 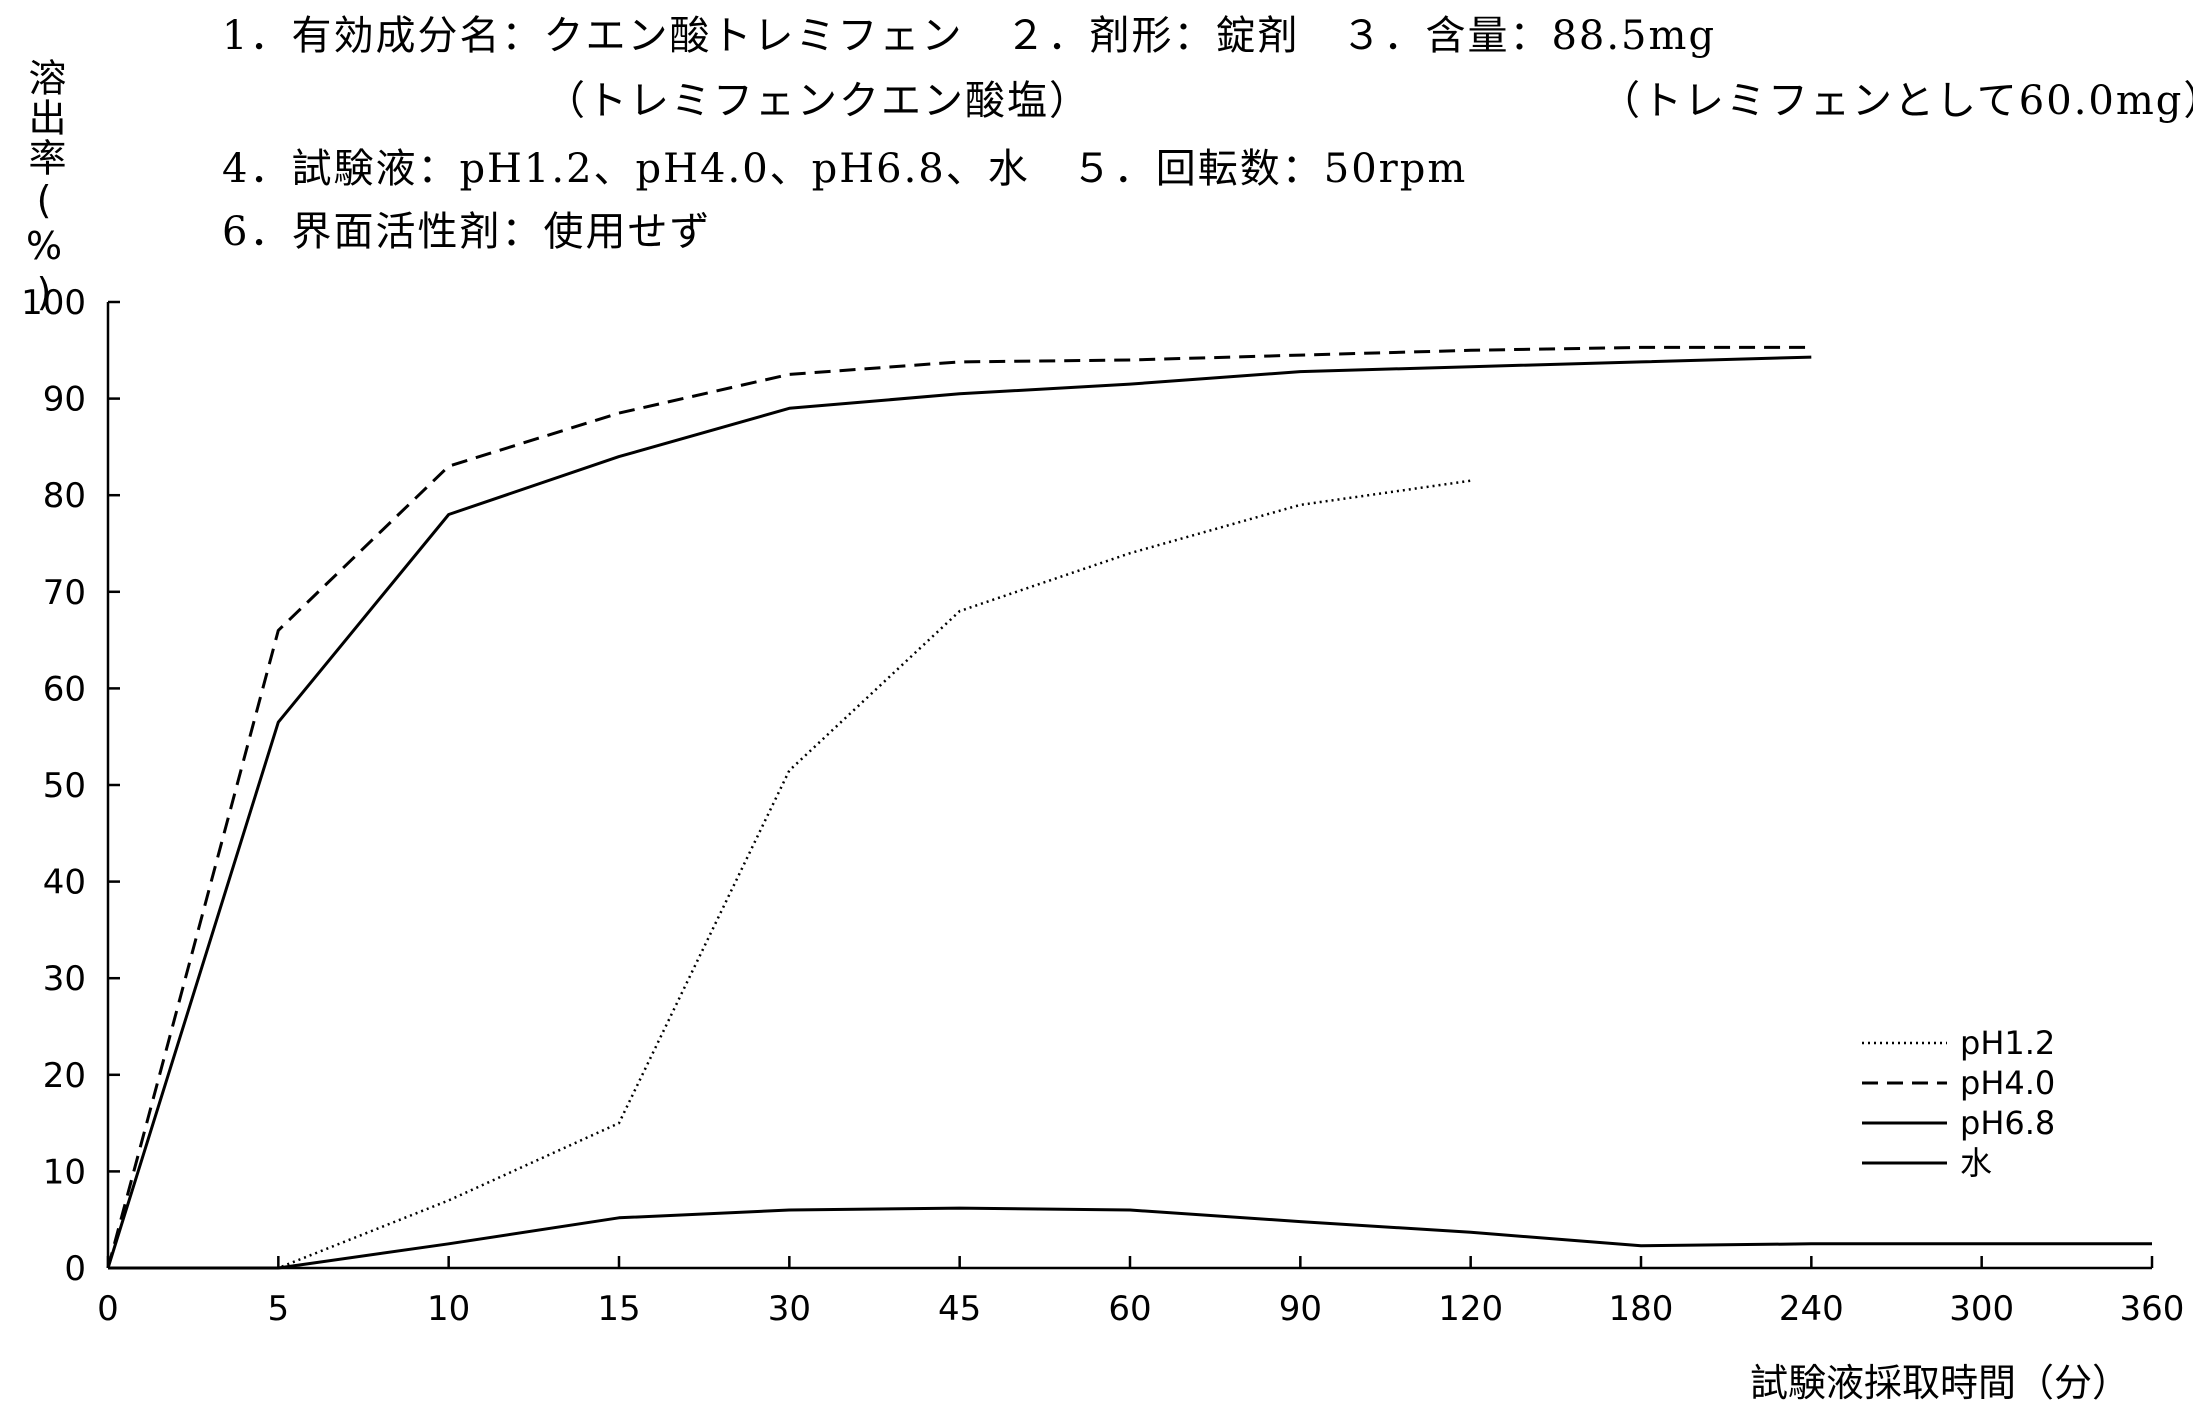 What do you see at coordinates (1976, 1163) in the screenshot?
I see `legend-label: 水` at bounding box center [1976, 1163].